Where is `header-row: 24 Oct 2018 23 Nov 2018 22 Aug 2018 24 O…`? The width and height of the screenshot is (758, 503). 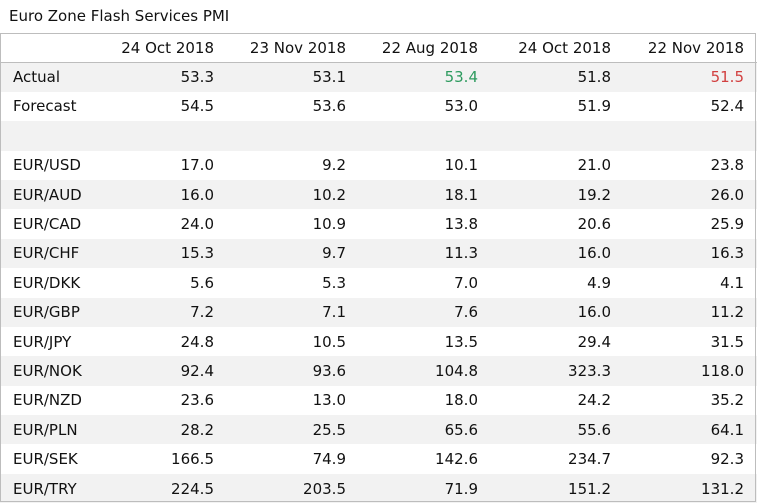 header-row: 24 Oct 2018 23 Nov 2018 22 Aug 2018 24 O… is located at coordinates (378, 47).